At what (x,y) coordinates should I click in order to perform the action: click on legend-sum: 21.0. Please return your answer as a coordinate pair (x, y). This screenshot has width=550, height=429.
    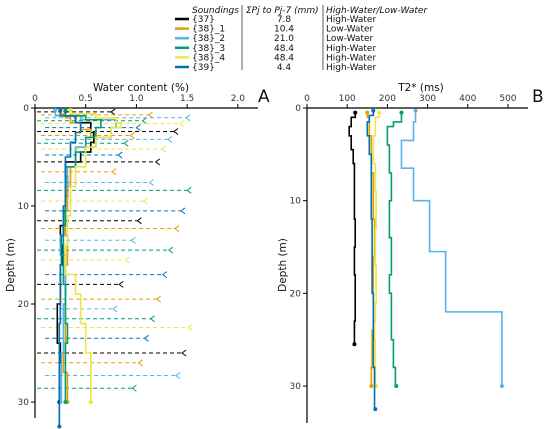
    Looking at the image, I should click on (284, 39).